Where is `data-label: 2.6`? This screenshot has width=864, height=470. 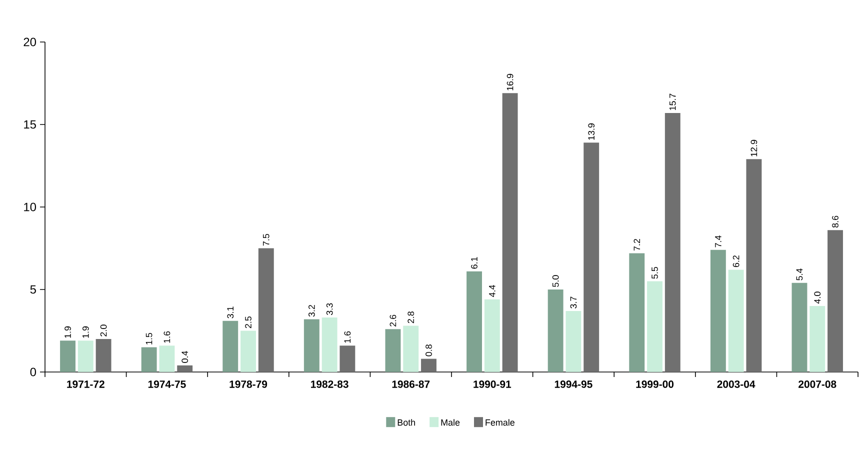 data-label: 2.6 is located at coordinates (393, 320).